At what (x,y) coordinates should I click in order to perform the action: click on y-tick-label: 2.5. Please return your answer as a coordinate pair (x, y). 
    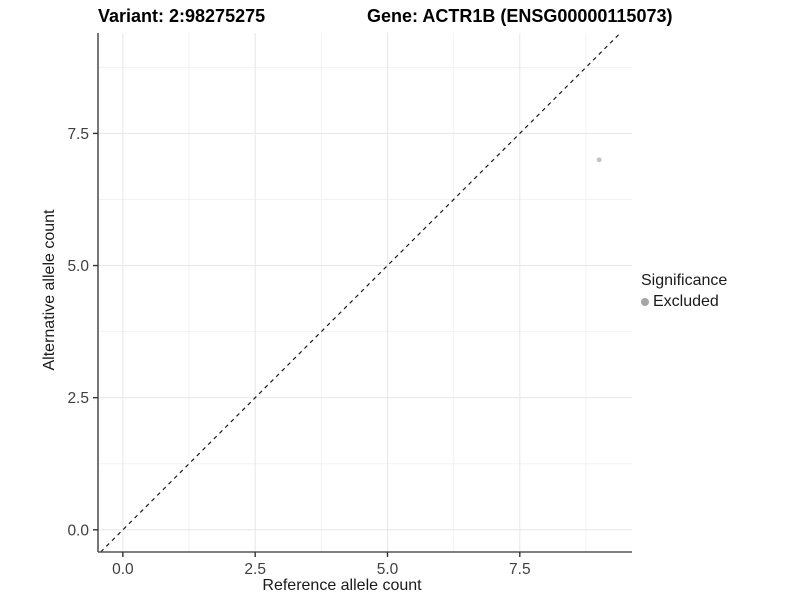
    Looking at the image, I should click on (78, 398).